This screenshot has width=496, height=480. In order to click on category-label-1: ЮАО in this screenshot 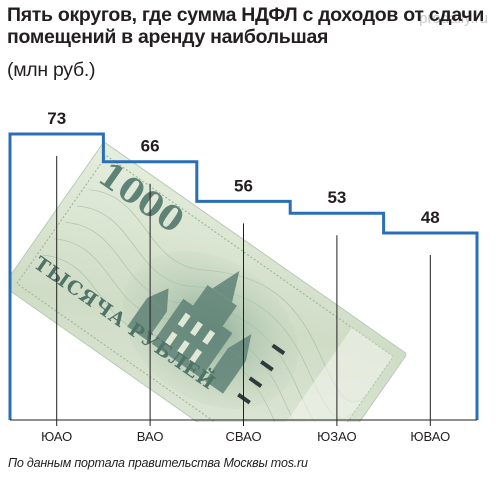, I will do `click(56, 436)`.